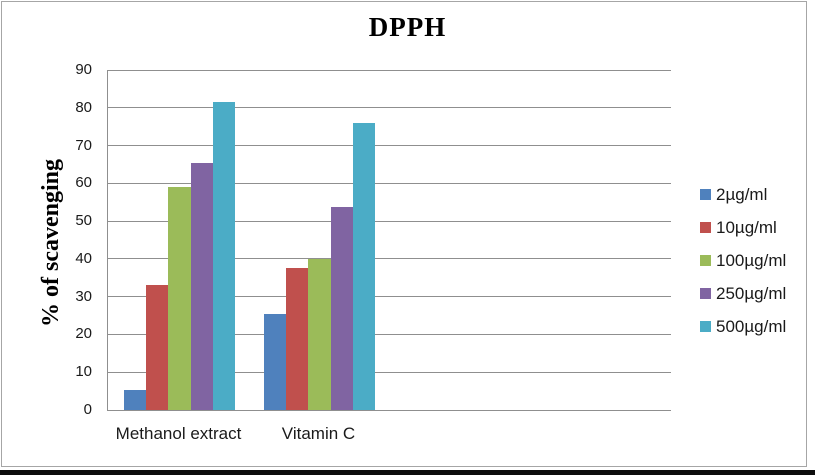 The image size is (815, 475). What do you see at coordinates (83, 69) in the screenshot?
I see `y-tick-label-90: 90` at bounding box center [83, 69].